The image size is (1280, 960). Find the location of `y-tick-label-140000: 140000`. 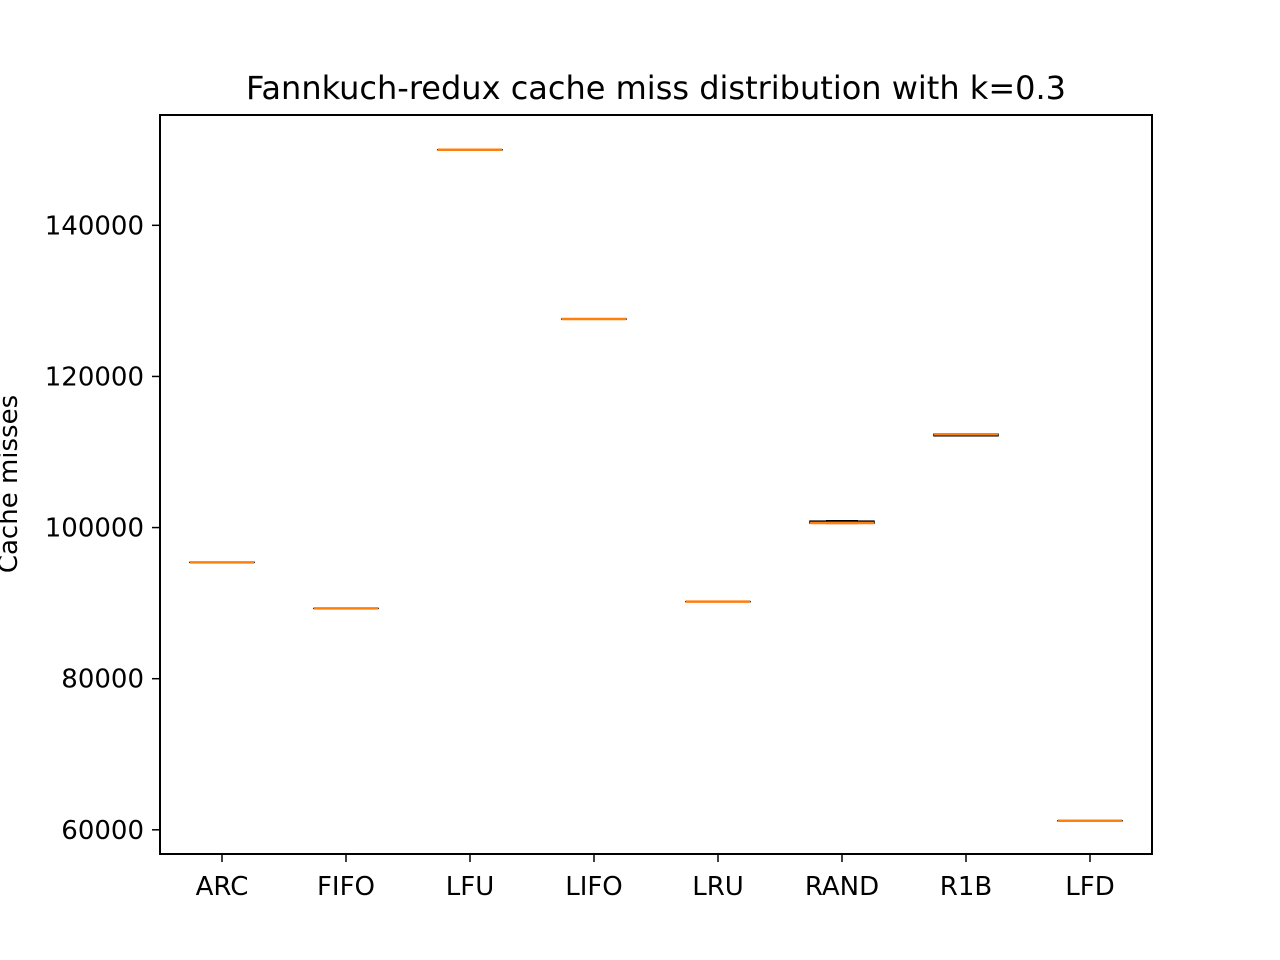

y-tick-label-140000: 140000 is located at coordinates (94, 226).